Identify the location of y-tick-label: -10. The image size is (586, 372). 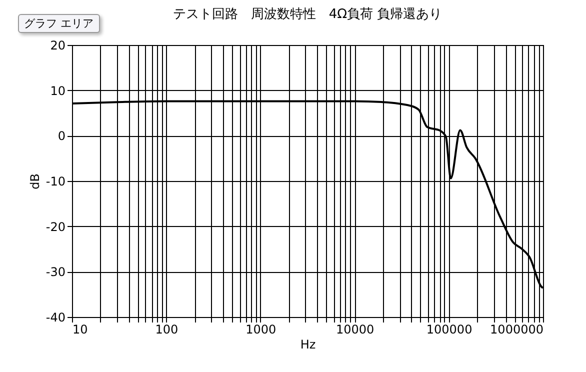
(56, 181).